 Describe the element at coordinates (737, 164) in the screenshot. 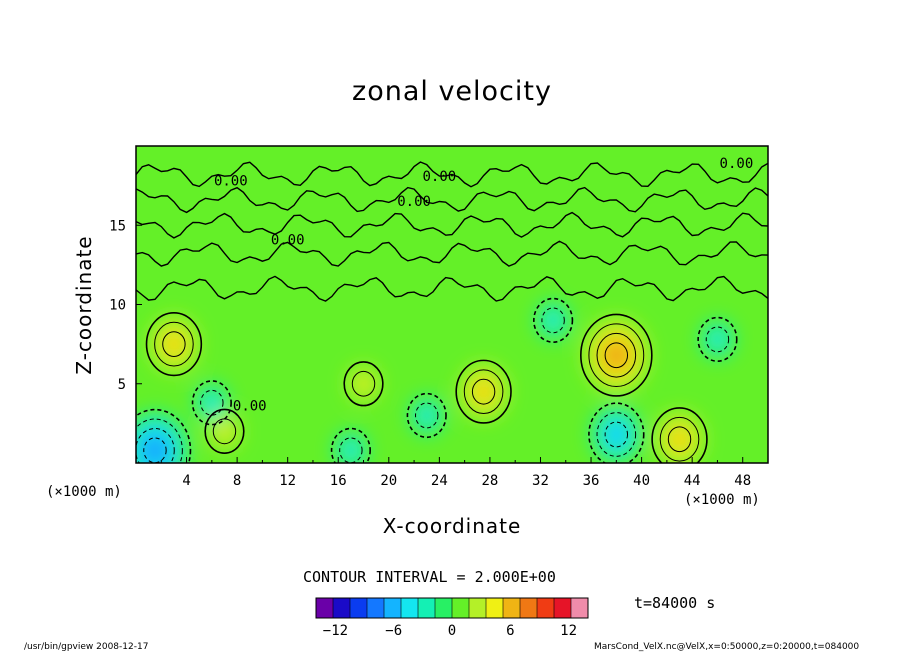

I see `contour-label-0: 0.00` at that location.